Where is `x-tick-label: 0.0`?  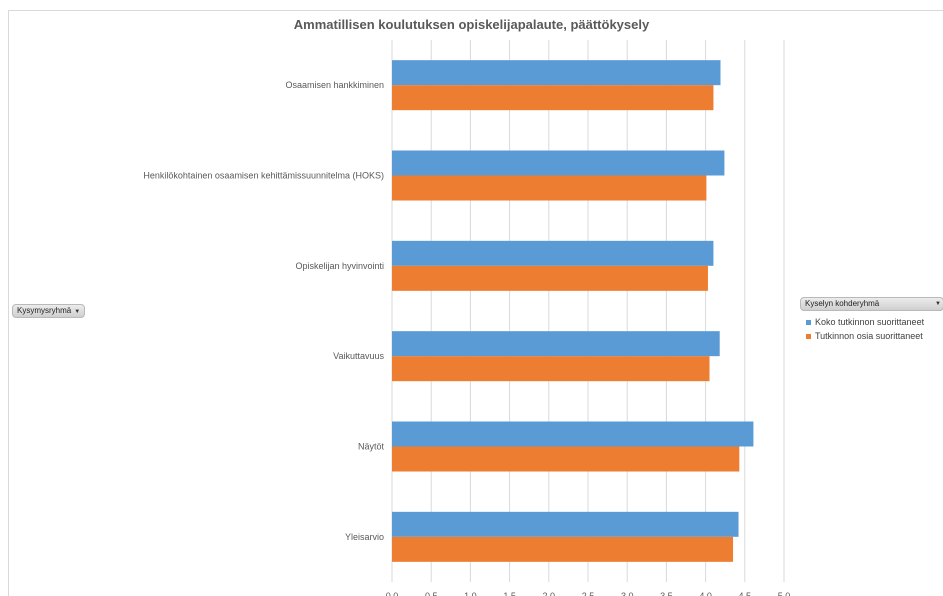 x-tick-label: 0.0 is located at coordinates (392, 593).